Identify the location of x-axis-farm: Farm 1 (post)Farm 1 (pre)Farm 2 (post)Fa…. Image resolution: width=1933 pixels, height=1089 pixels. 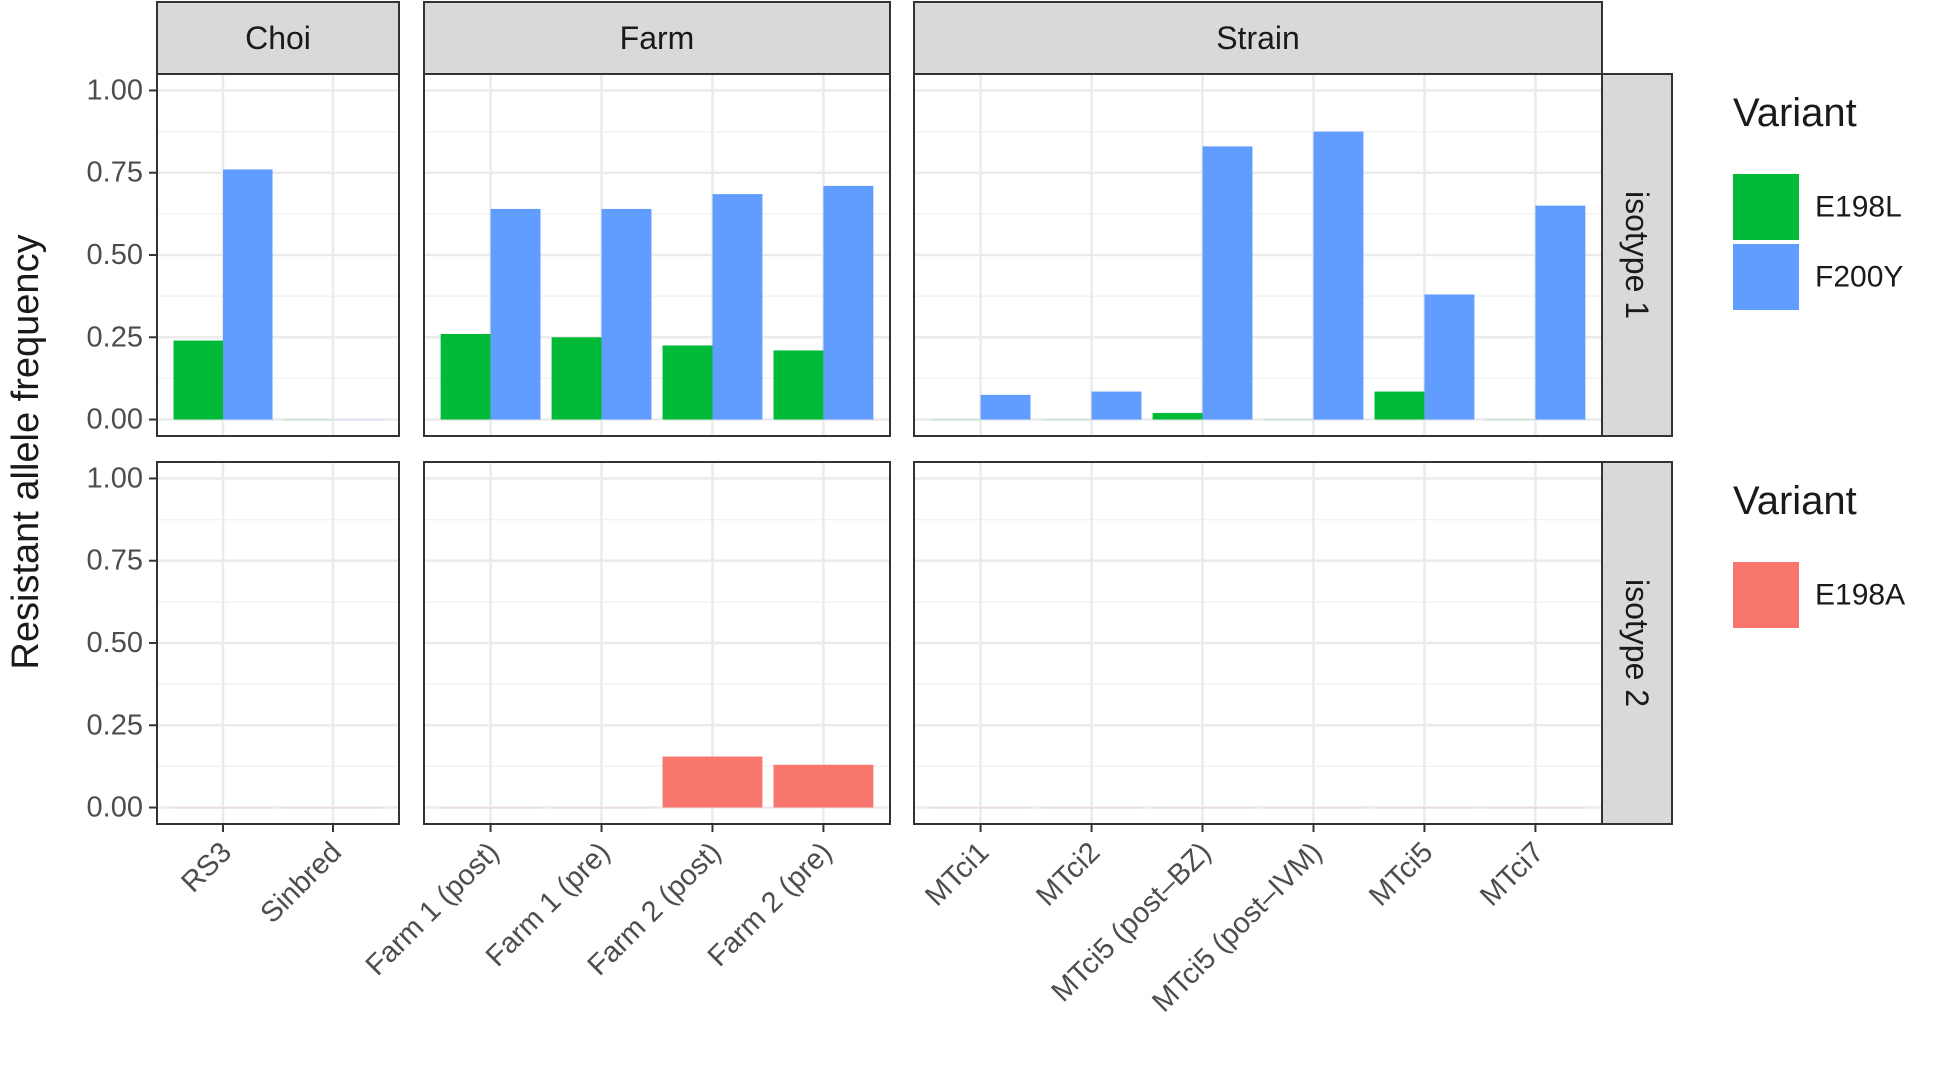
(599, 903).